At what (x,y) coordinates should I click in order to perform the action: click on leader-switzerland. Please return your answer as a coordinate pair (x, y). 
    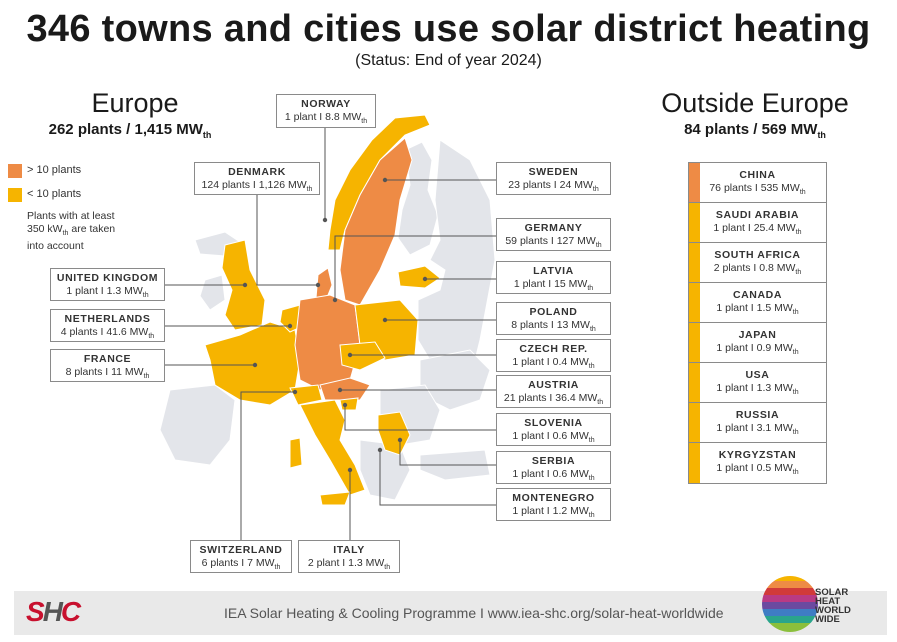
    Looking at the image, I should click on (267, 465).